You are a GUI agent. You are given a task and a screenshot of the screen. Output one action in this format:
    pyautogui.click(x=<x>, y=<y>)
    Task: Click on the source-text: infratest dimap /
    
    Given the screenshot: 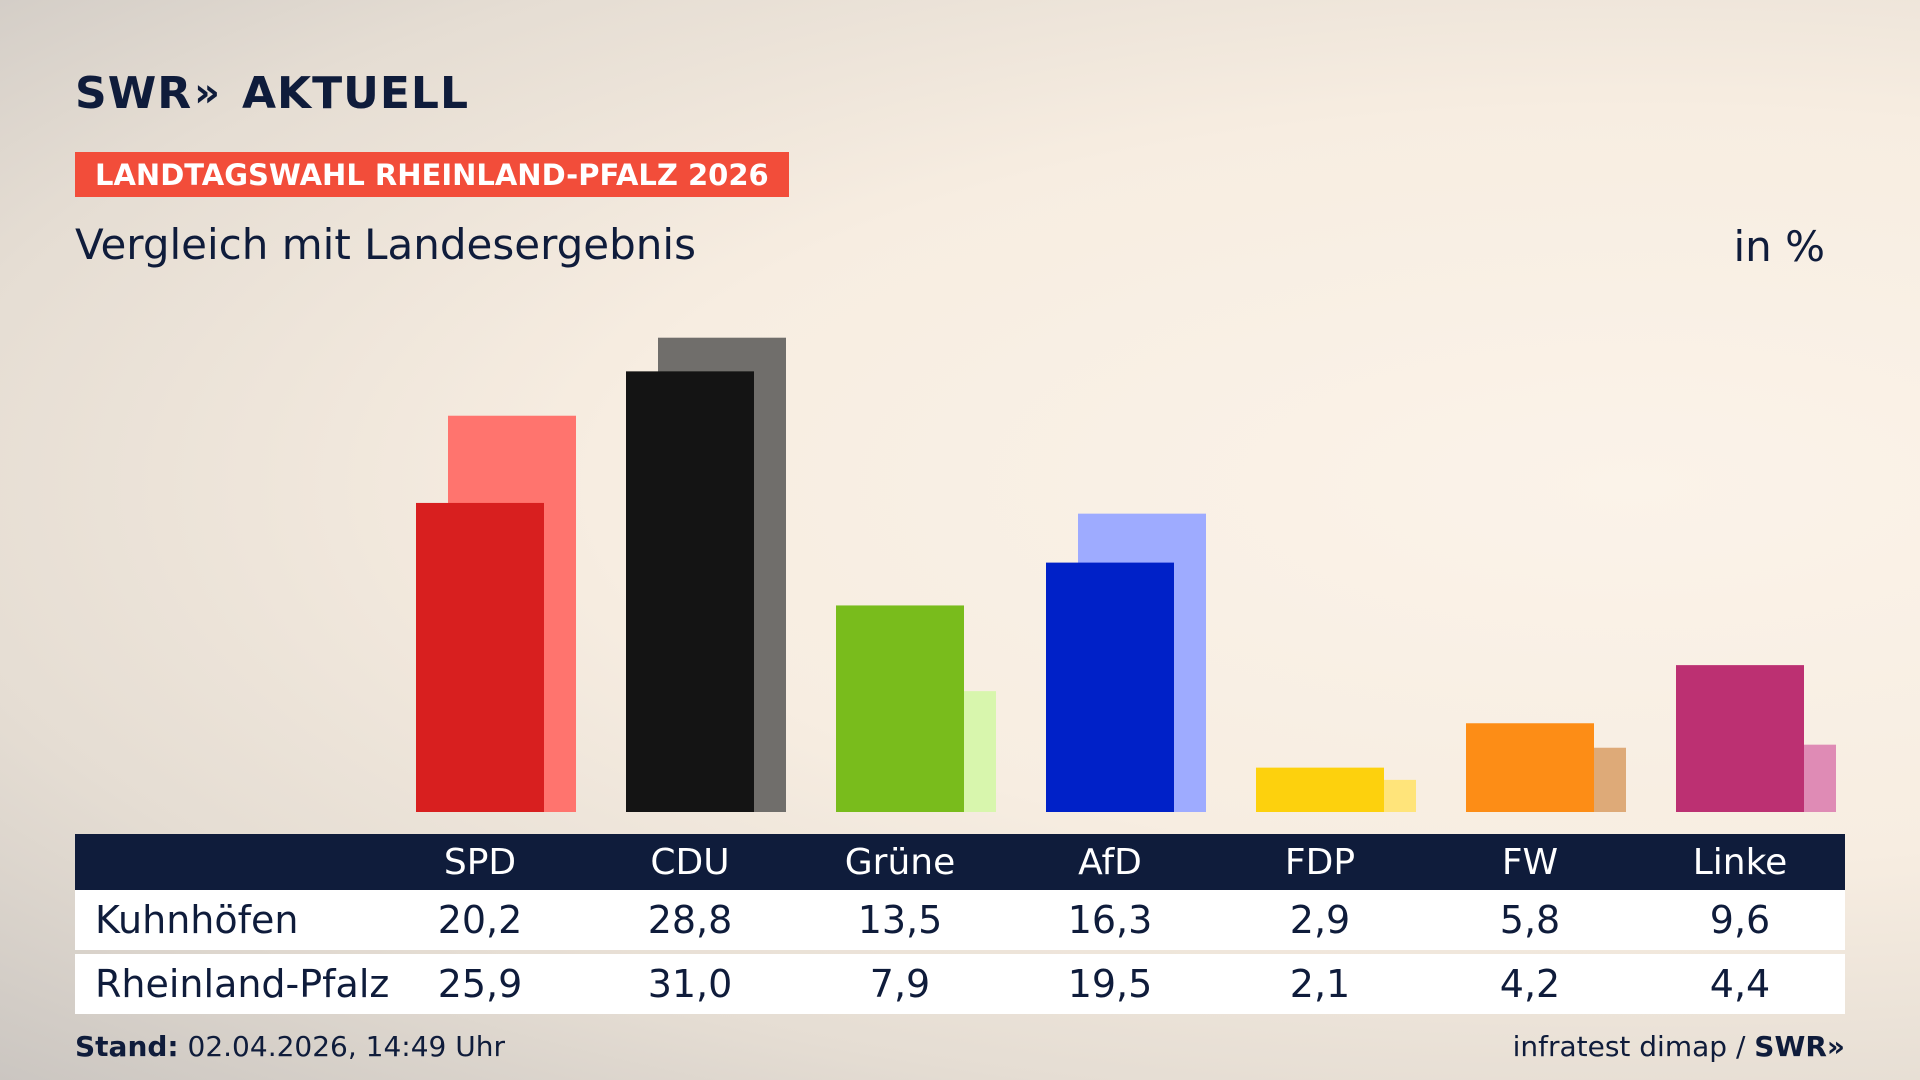 What is the action you would take?
    pyautogui.click(x=1629, y=1046)
    